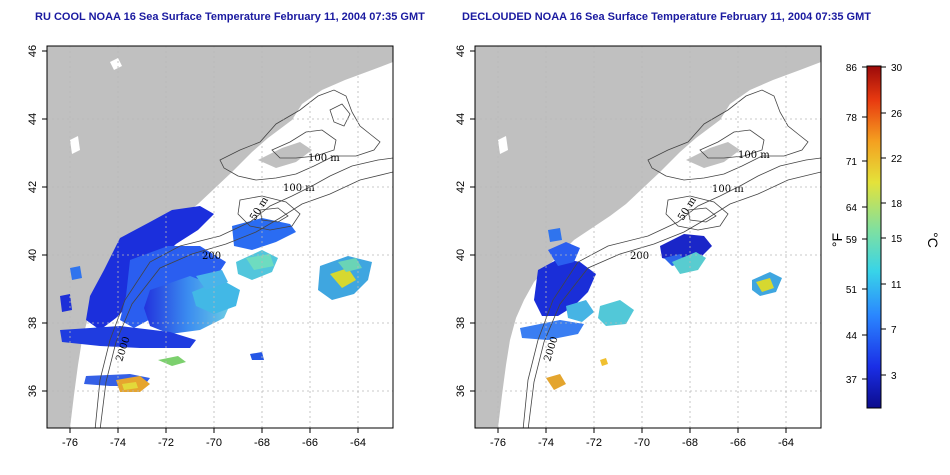 This screenshot has width=950, height=475. What do you see at coordinates (461, 51) in the screenshot?
I see `right-y-tick-label: 46` at bounding box center [461, 51].